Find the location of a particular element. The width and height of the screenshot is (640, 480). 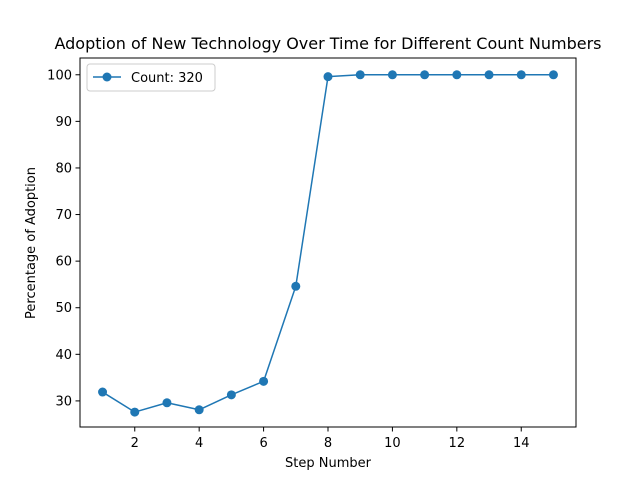

y-tick-label: 30 is located at coordinates (63, 401).